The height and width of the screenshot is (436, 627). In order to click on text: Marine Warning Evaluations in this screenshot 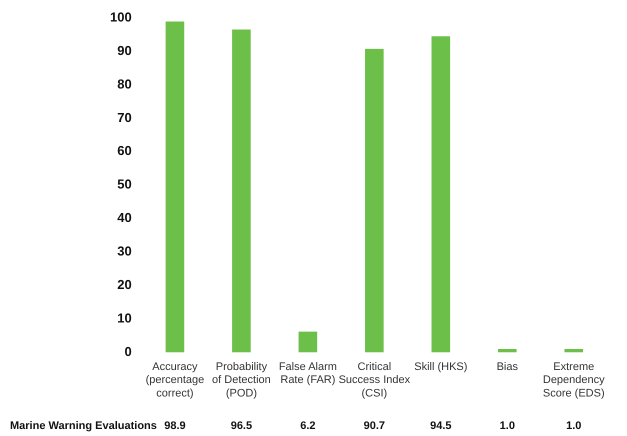, I will do `click(83, 426)`.